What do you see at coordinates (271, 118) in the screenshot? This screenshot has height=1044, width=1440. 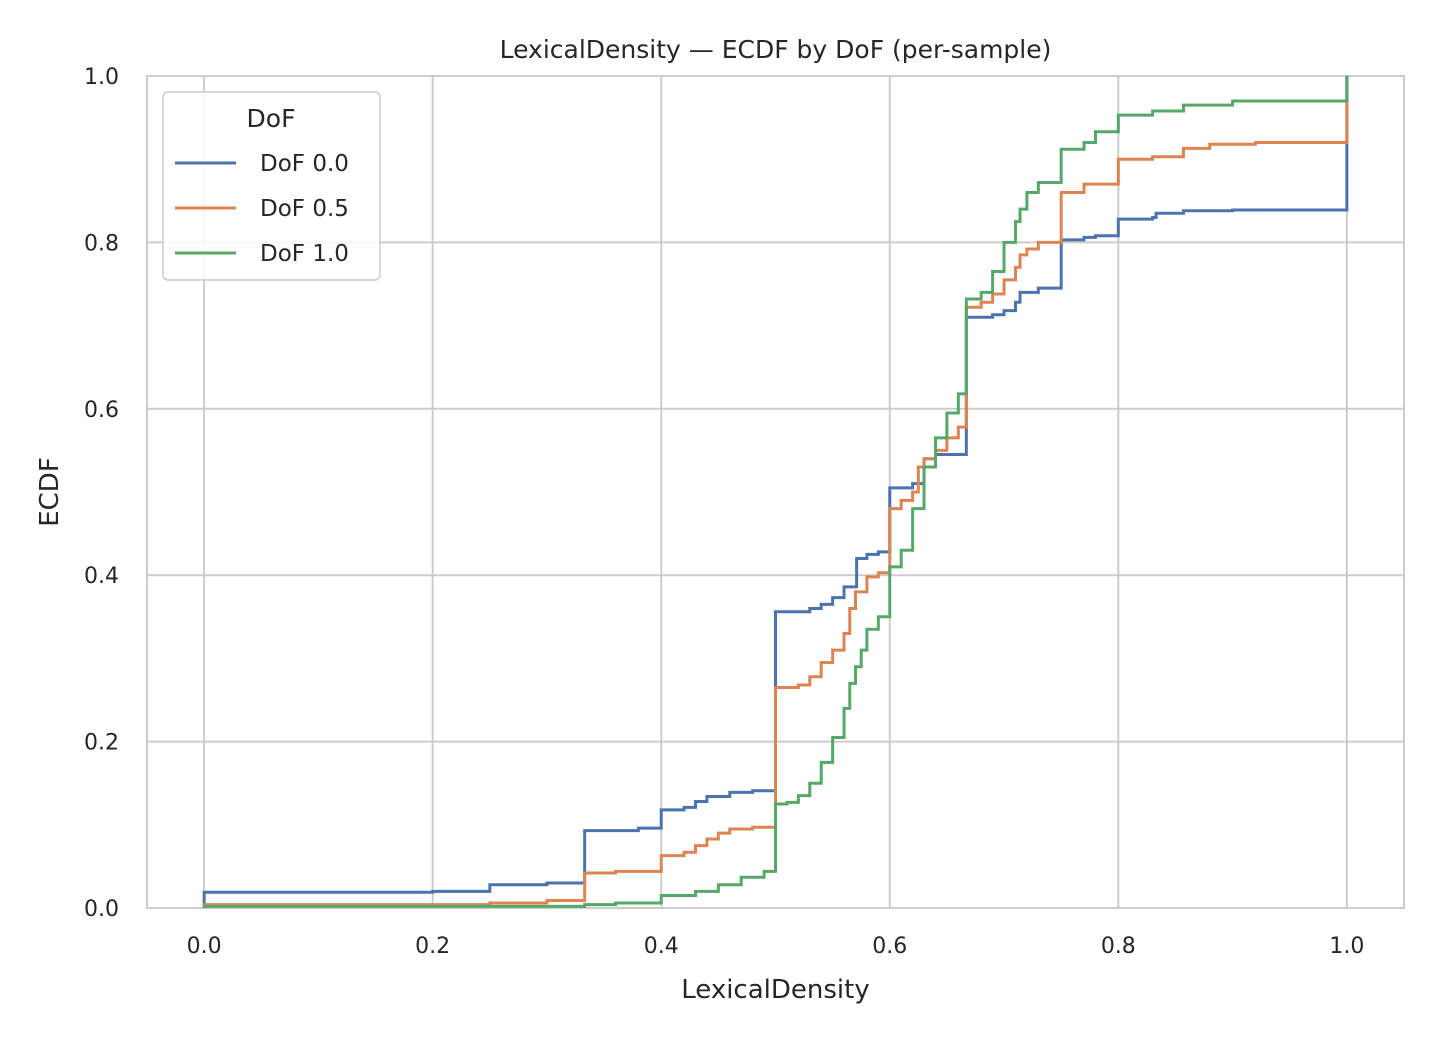 I see `legend-title: DoF` at bounding box center [271, 118].